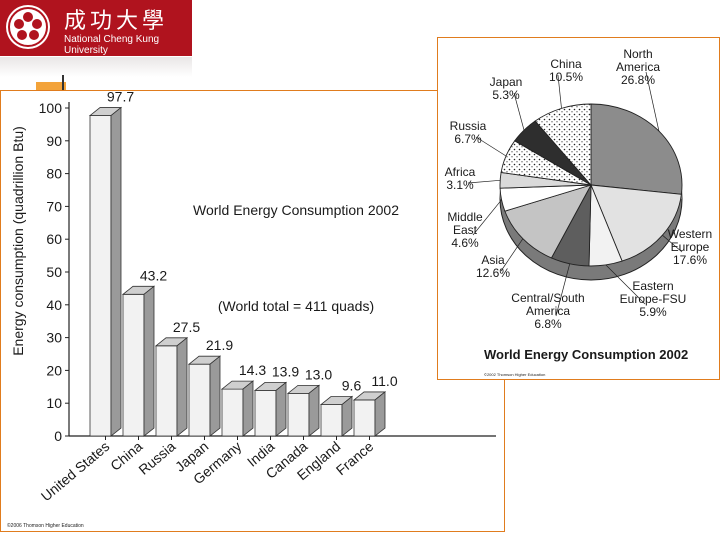 The width and height of the screenshot is (720, 540). I want to click on pie-slice-label: Europe-FSU, so click(653, 299).